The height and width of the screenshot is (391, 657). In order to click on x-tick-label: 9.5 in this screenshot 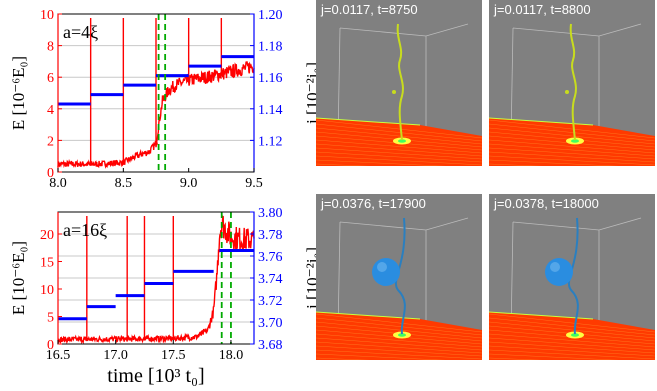, I will do `click(254, 183)`.